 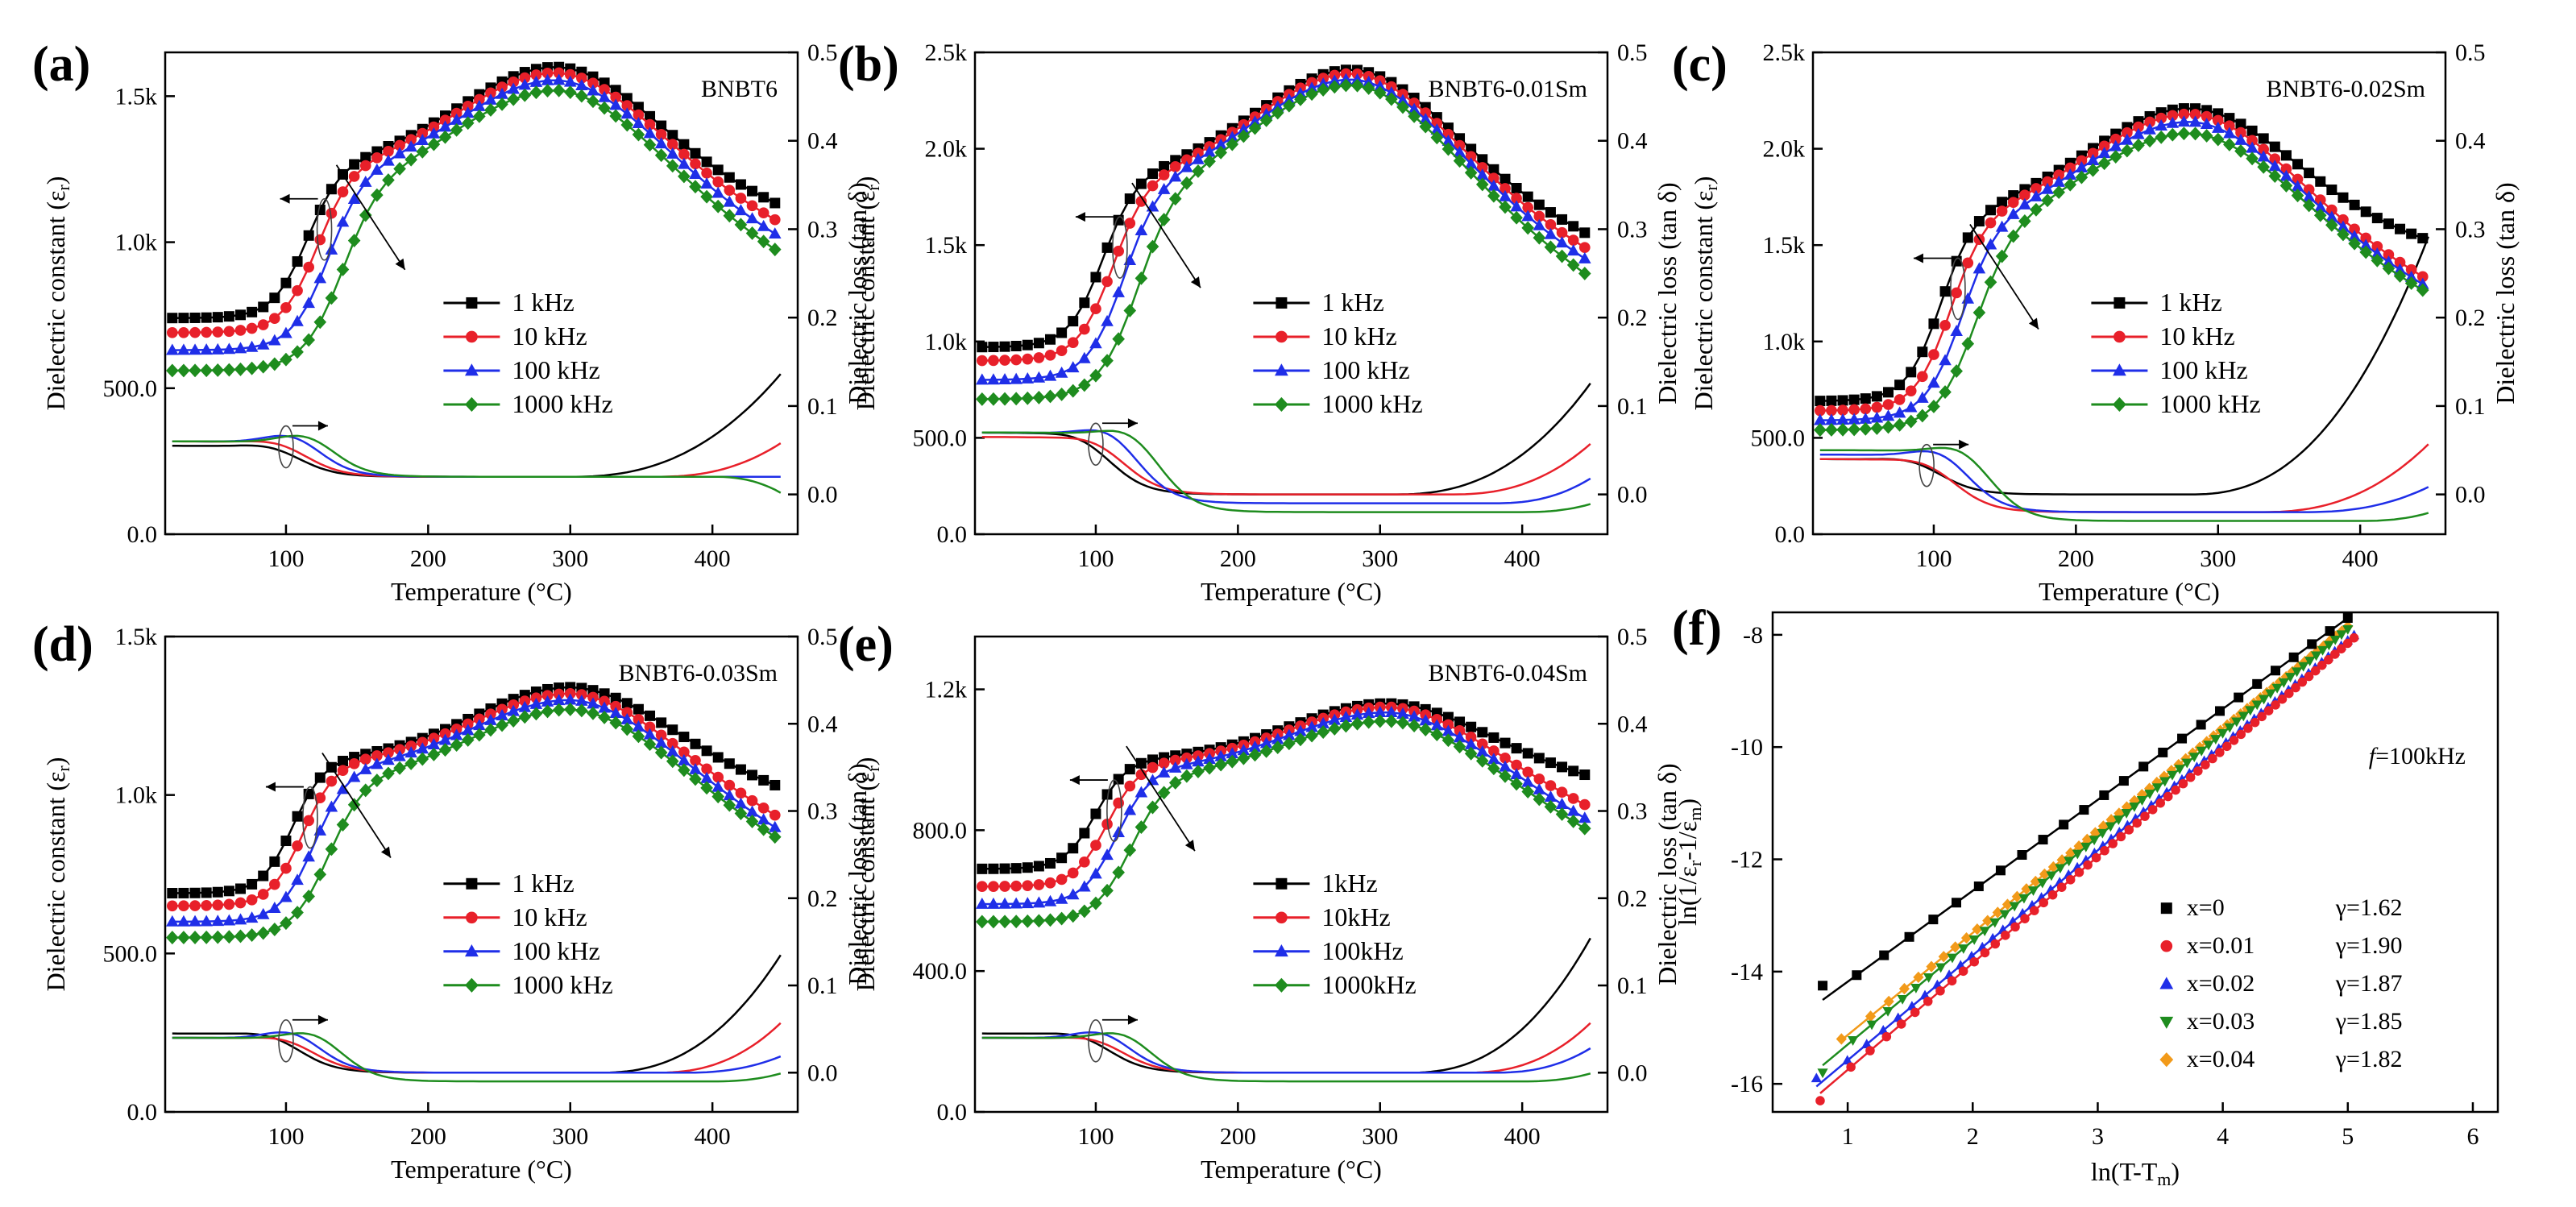 I want to click on y-tick-label: -14, so click(x=1747, y=972).